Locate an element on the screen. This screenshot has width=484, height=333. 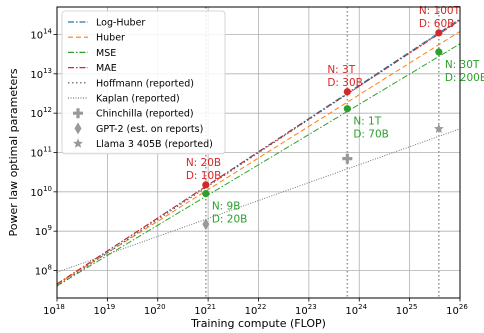
x-tick-label: 1020 is located at coordinates (155, 310).